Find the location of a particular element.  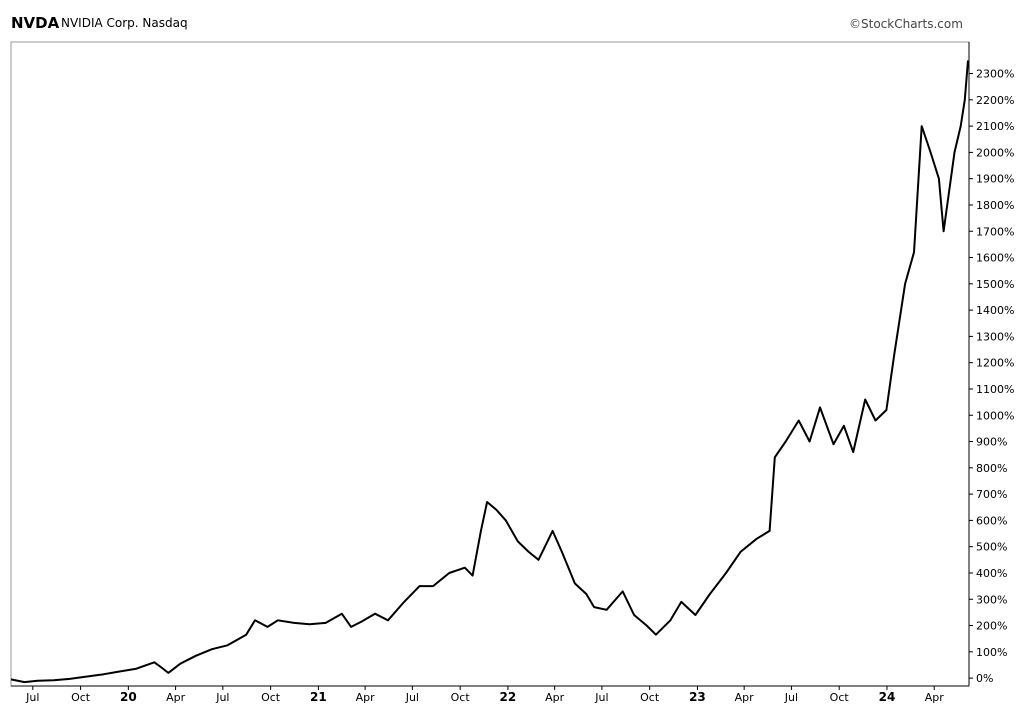

y-tick-label: 500% is located at coordinates (991, 547).